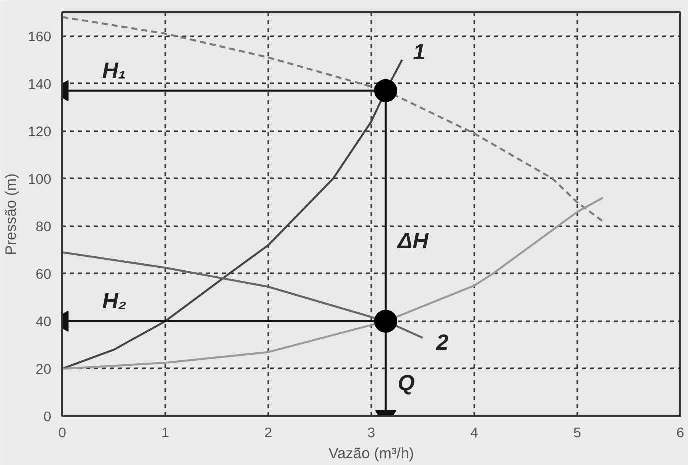 Image resolution: width=688 pixels, height=465 pixels. Describe the element at coordinates (114, 301) in the screenshot. I see `series-label: H₂` at that location.